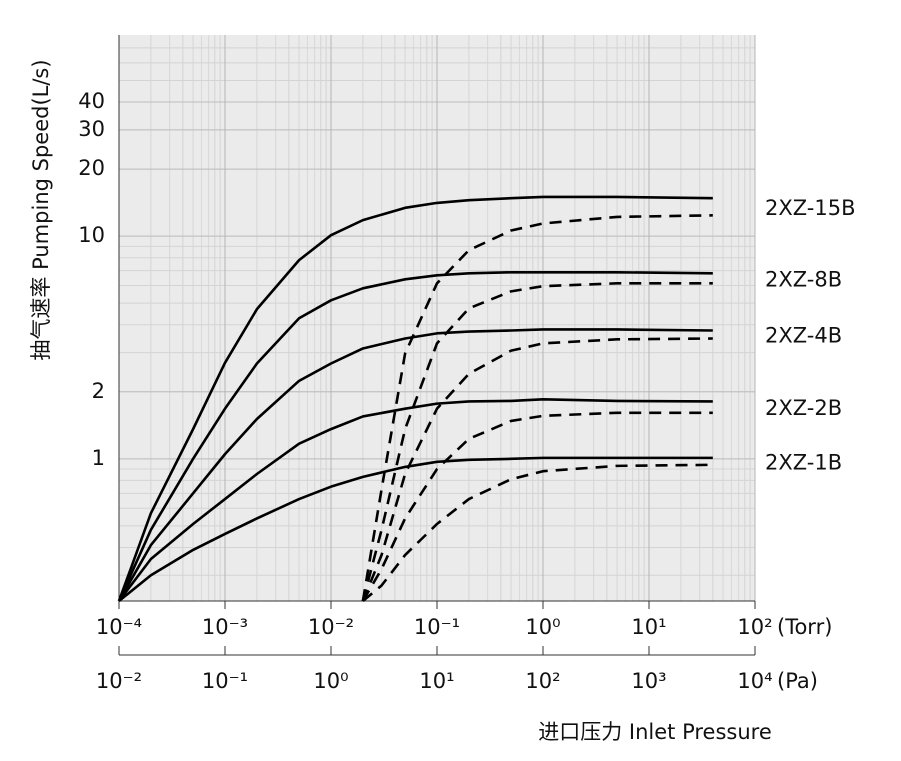  What do you see at coordinates (225, 627) in the screenshot?
I see `x-tick-label: 10⁻³` at bounding box center [225, 627].